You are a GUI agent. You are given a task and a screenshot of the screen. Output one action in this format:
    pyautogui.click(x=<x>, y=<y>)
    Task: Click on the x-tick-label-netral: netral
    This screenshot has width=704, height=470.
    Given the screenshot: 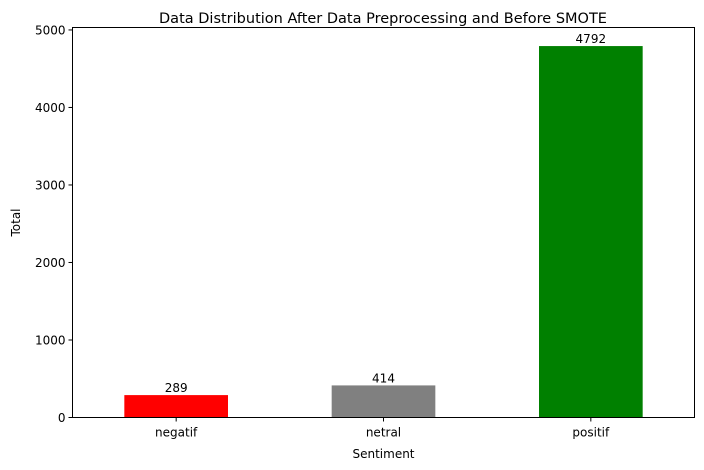 What is the action you would take?
    pyautogui.click(x=383, y=433)
    